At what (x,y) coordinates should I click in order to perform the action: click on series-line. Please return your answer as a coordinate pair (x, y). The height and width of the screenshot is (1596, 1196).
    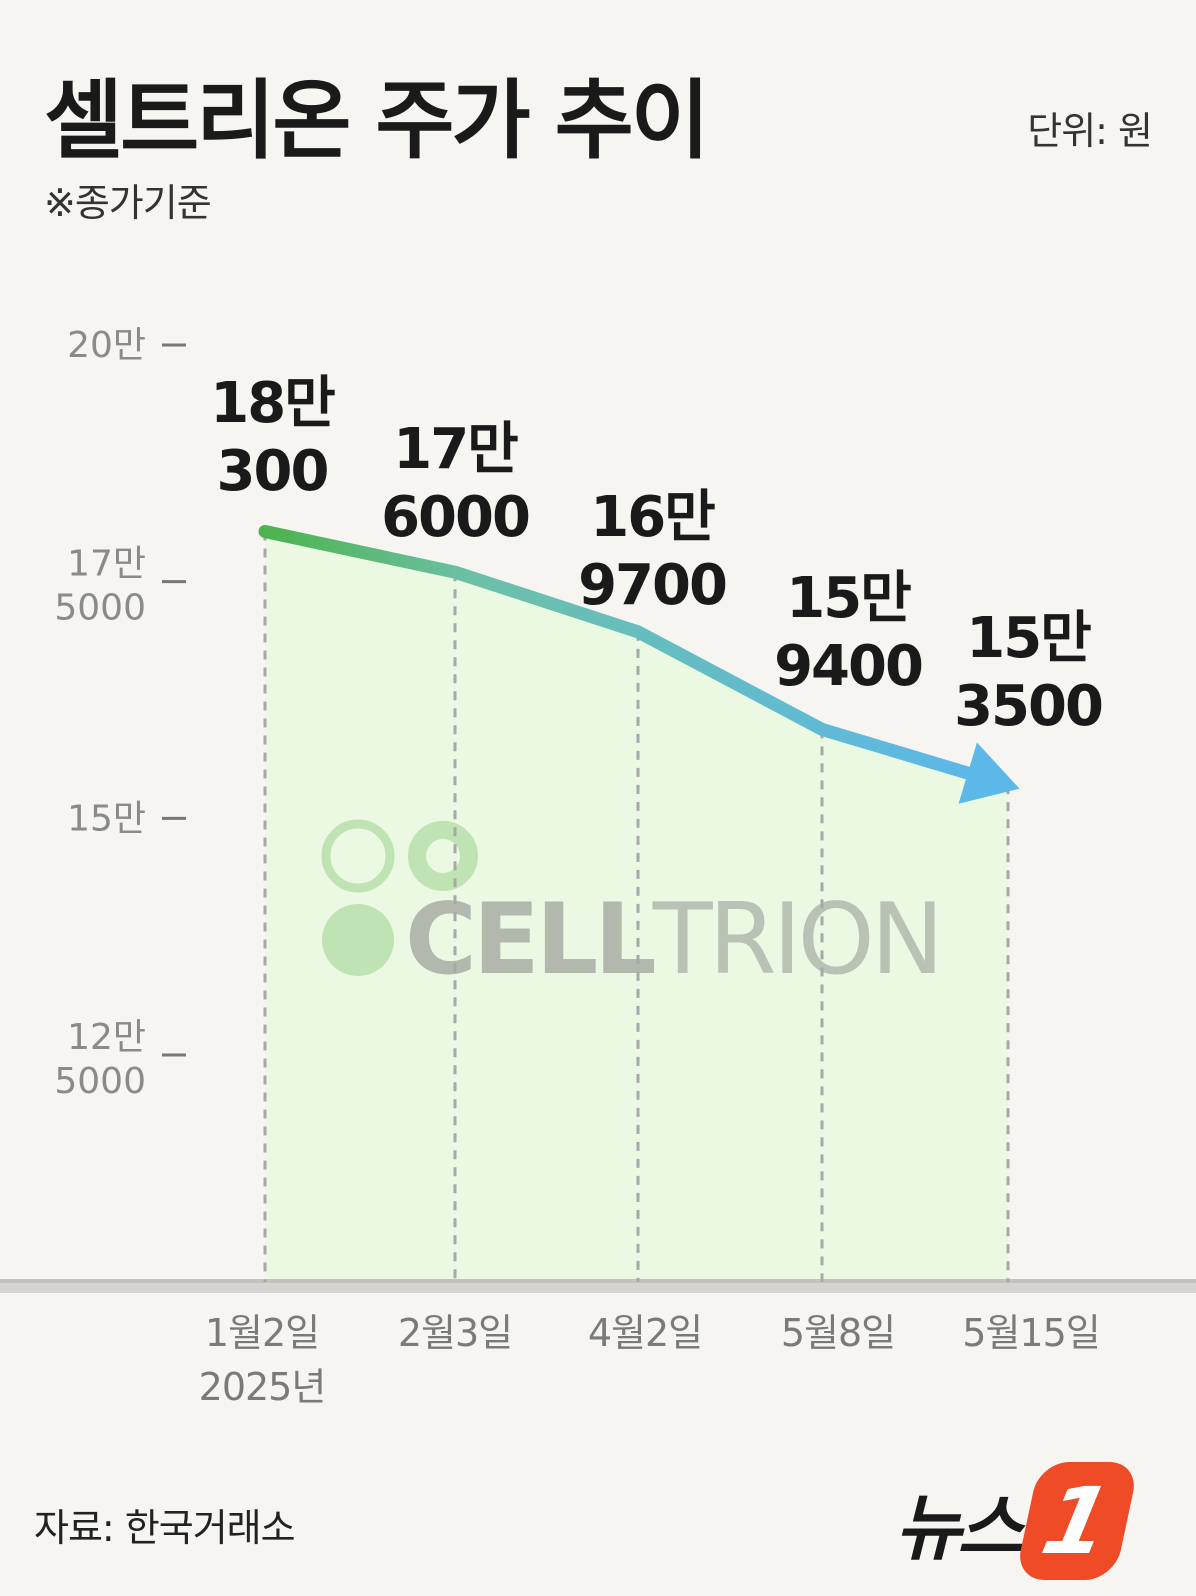
    Looking at the image, I should click on (616, 652).